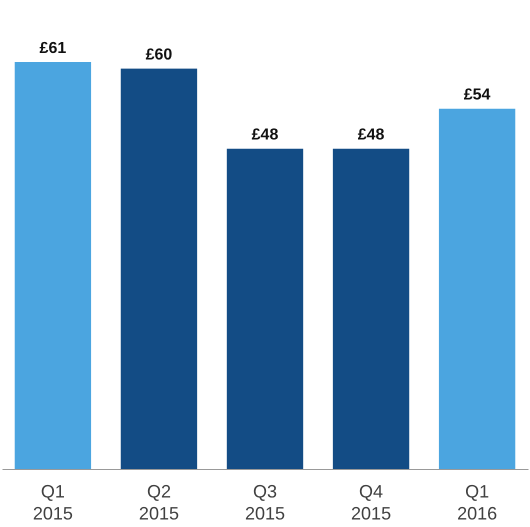 The width and height of the screenshot is (530, 527). I want to click on x-tick-label: Q1 2015, so click(52, 503).